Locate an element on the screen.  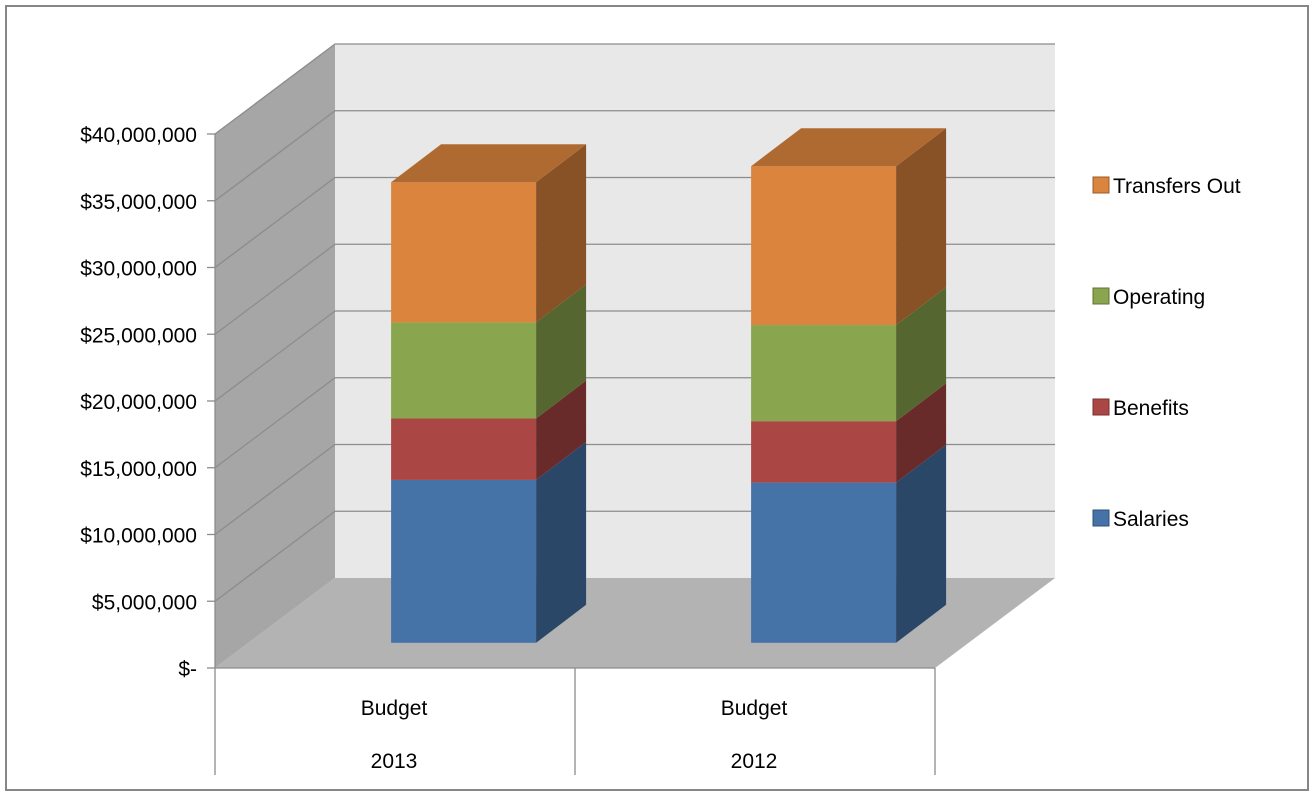
legend-entry: Salaries is located at coordinates (1140, 519).